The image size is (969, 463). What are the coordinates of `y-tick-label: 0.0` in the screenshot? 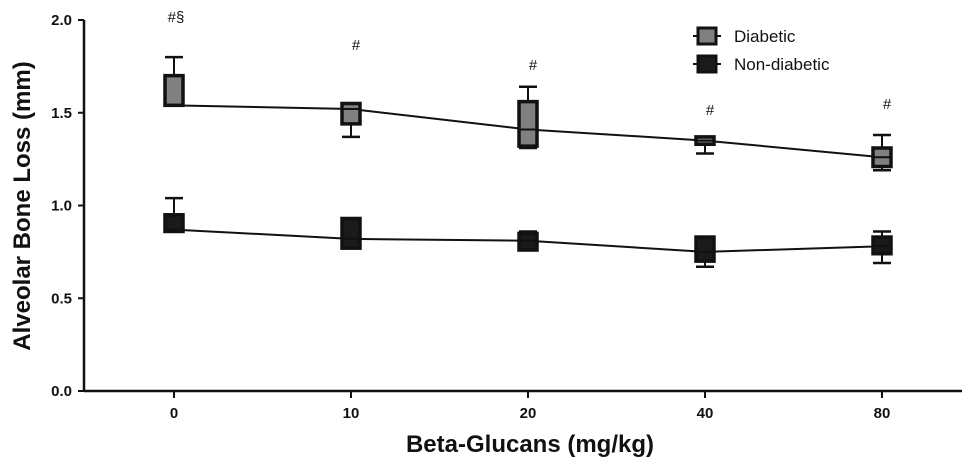 It's located at (61, 391).